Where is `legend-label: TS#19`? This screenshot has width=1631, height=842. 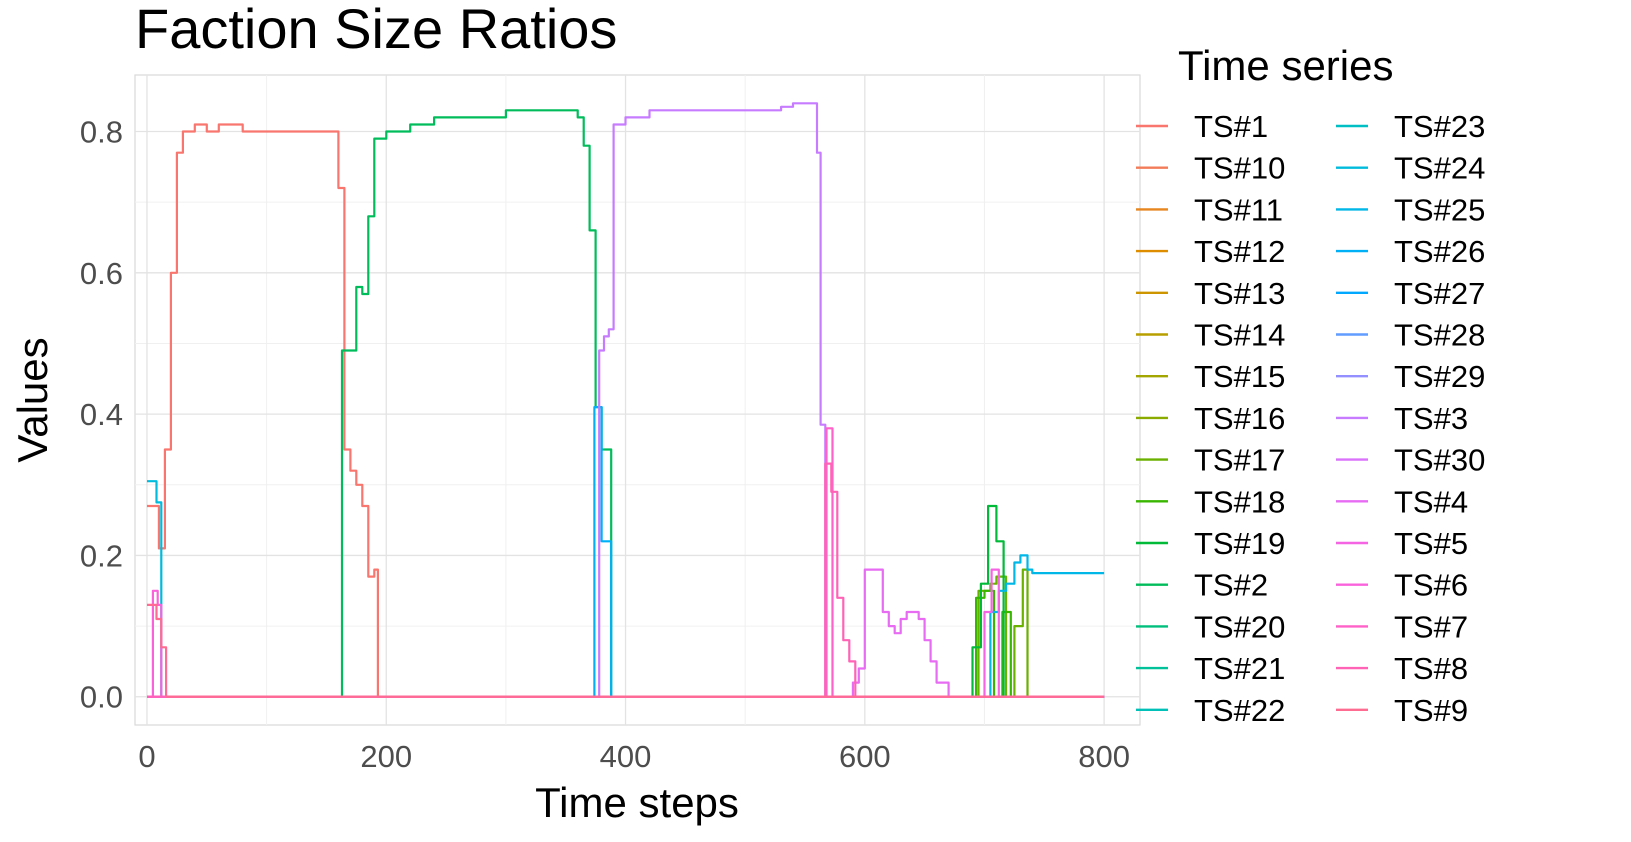
legend-label: TS#19 is located at coordinates (1239, 543).